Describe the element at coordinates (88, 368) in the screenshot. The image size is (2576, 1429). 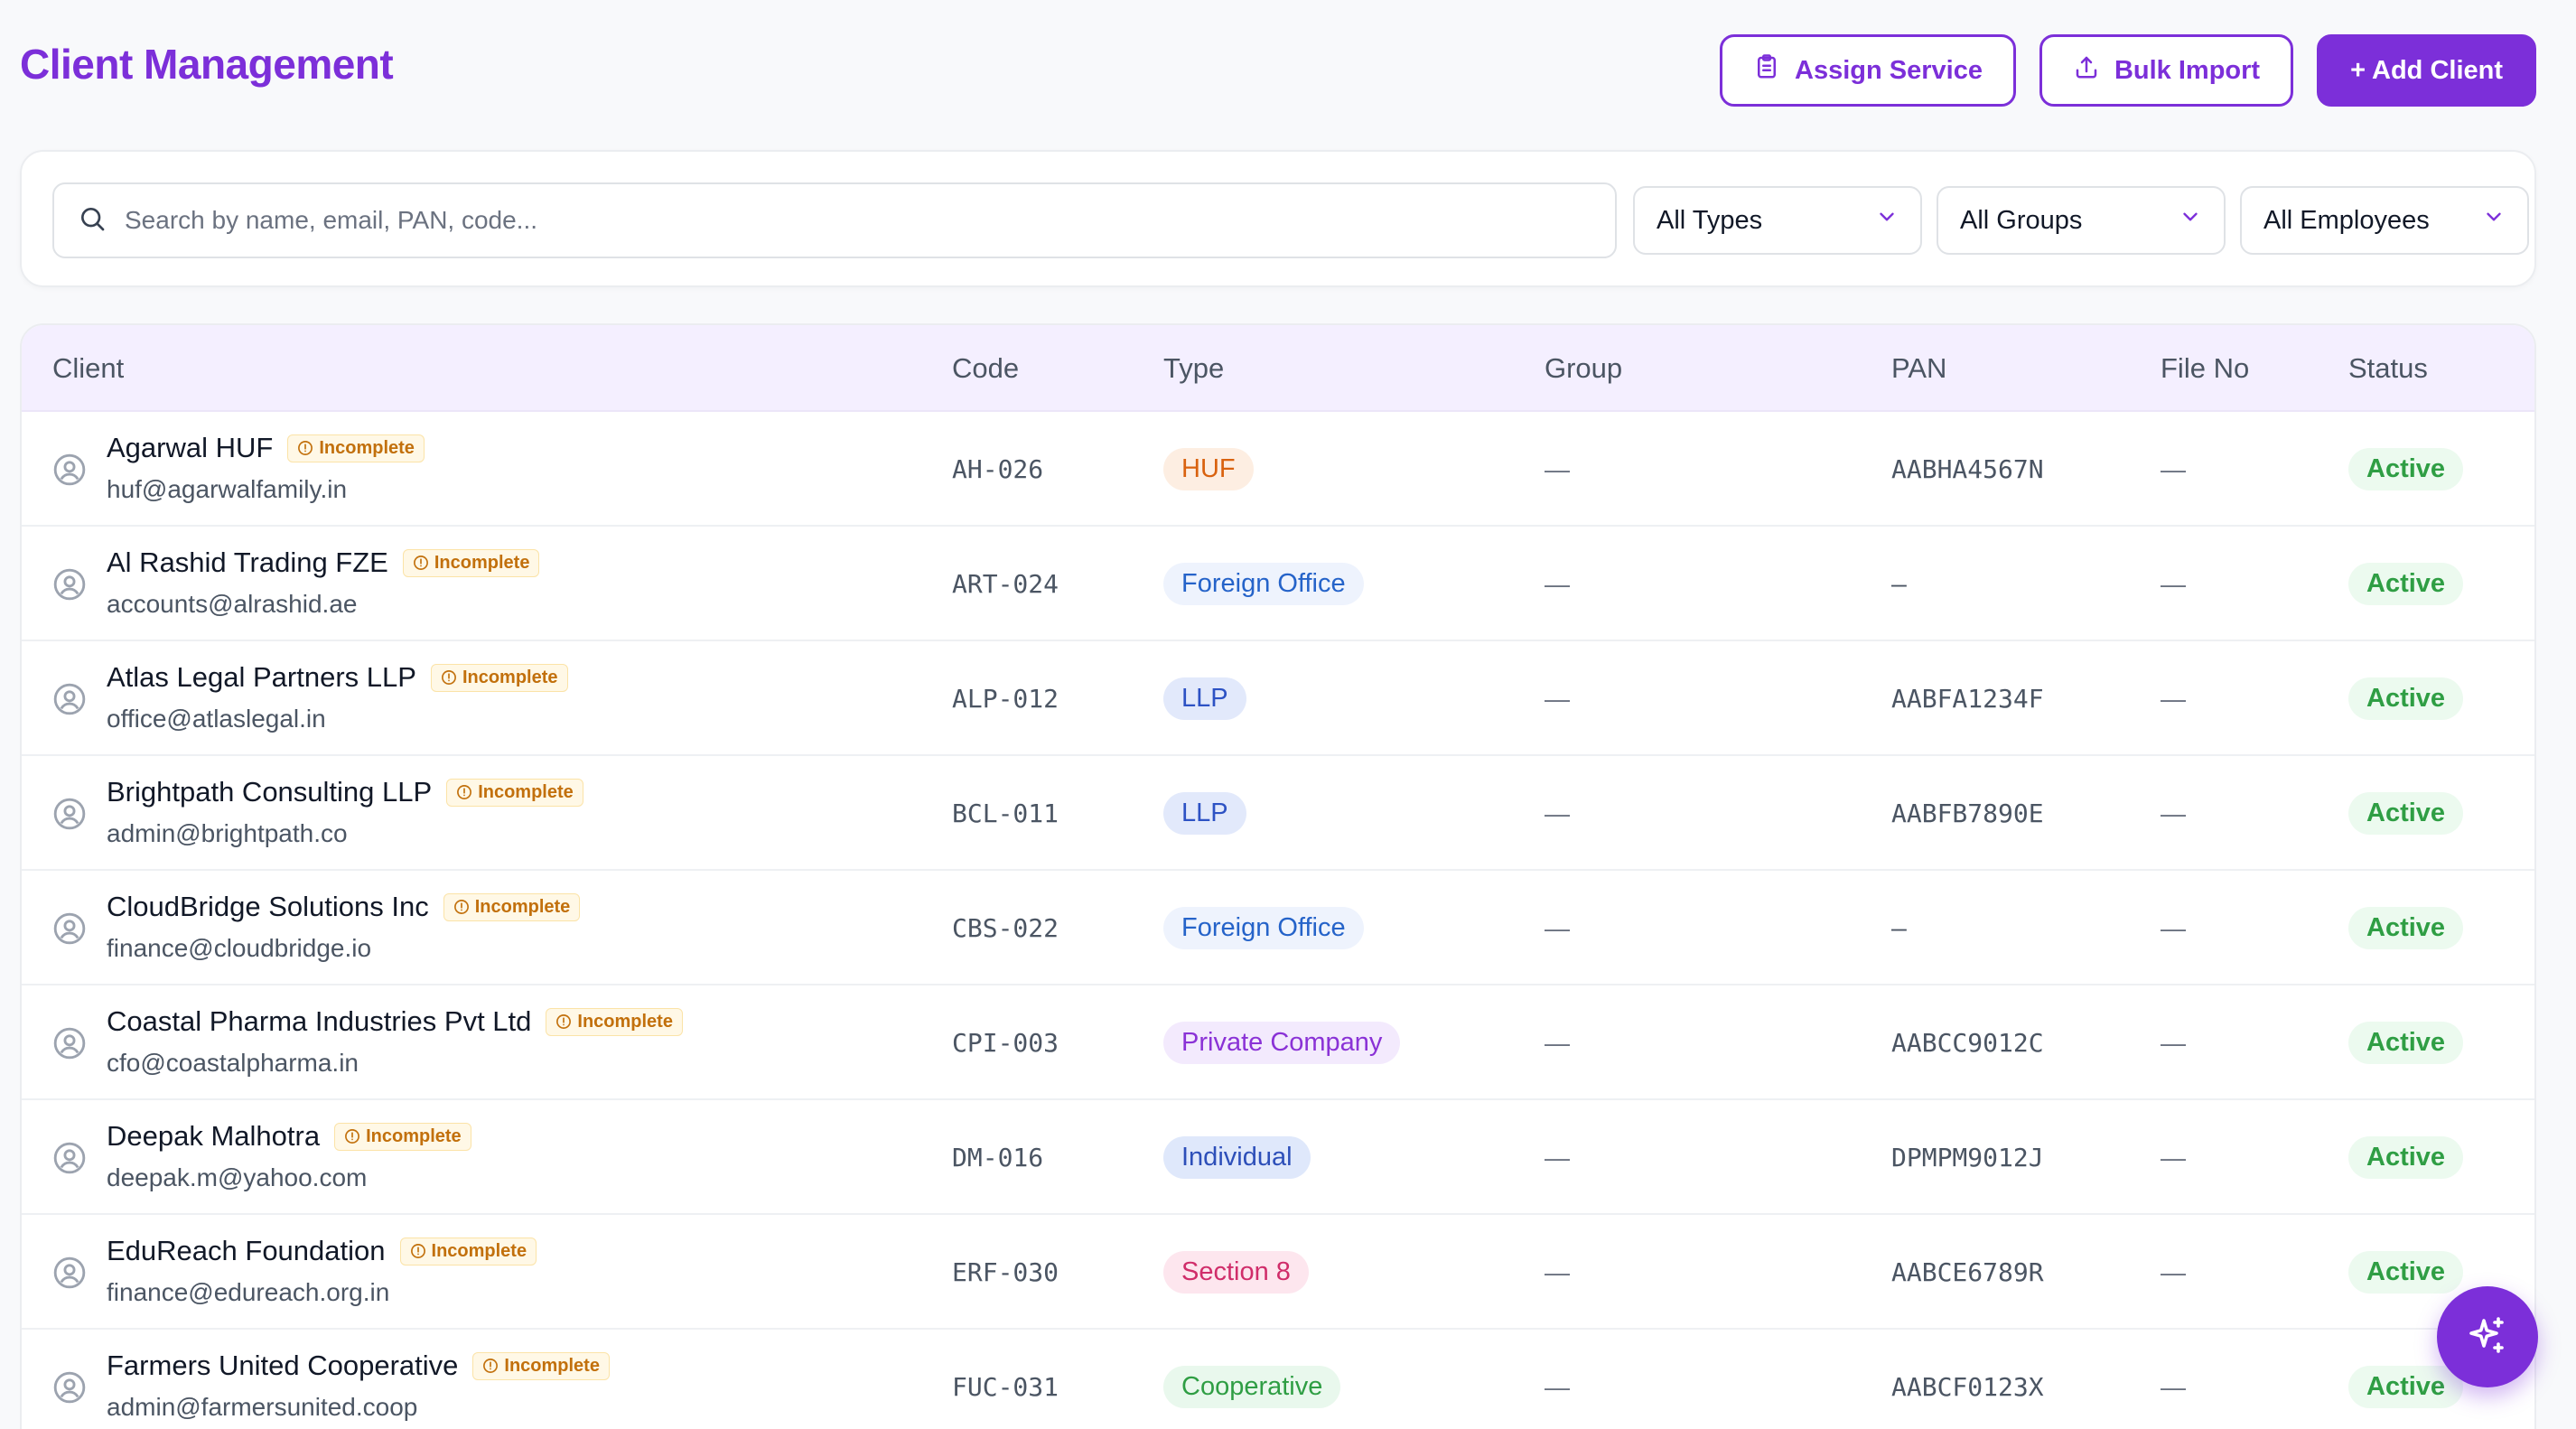
I see `column-header-client: Client` at that location.